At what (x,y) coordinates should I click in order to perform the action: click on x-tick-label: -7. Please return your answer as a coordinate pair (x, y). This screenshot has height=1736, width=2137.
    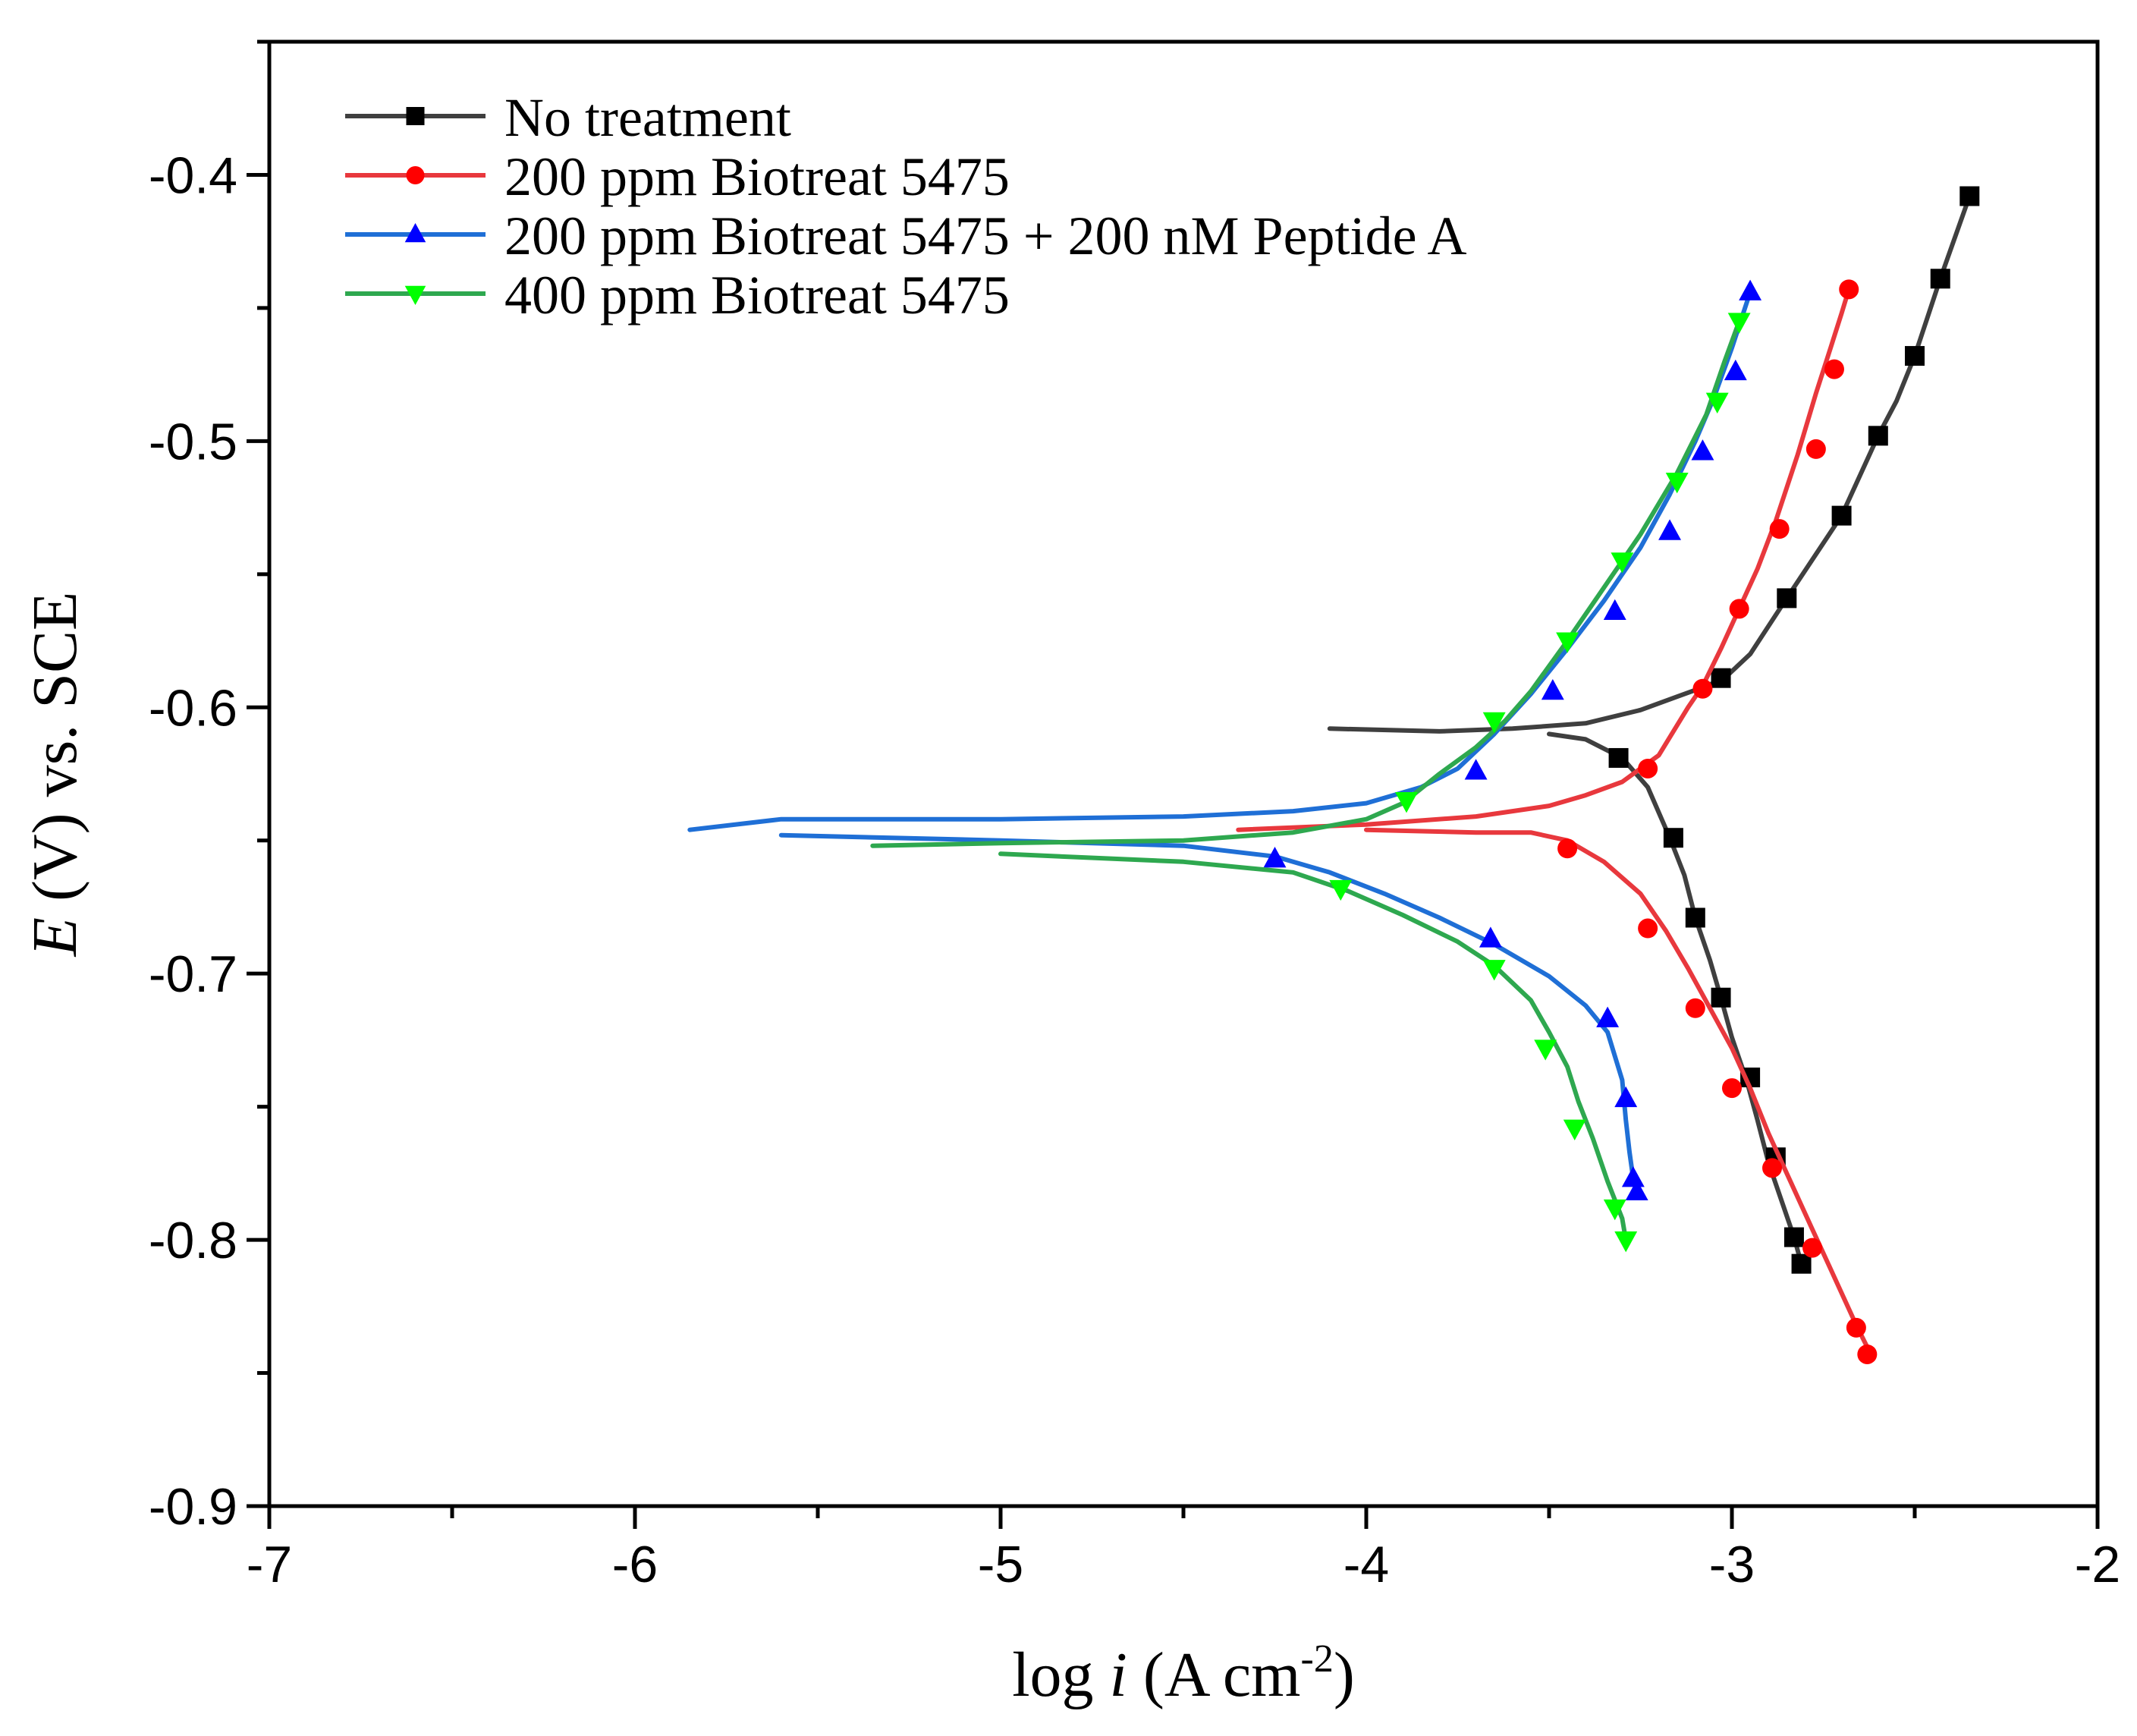
    Looking at the image, I should click on (269, 1564).